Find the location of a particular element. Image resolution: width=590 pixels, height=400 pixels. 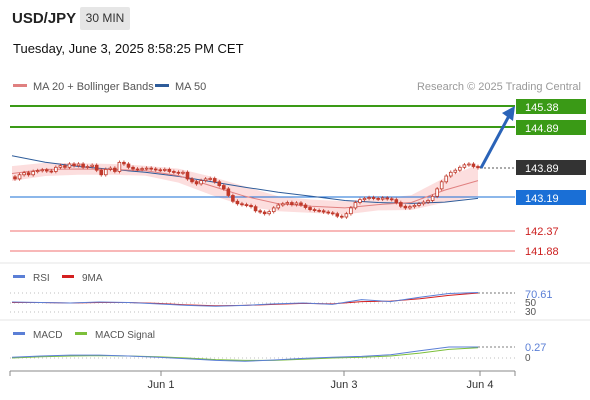

x-axis-label-jun1: Jun 1 is located at coordinates (161, 385).